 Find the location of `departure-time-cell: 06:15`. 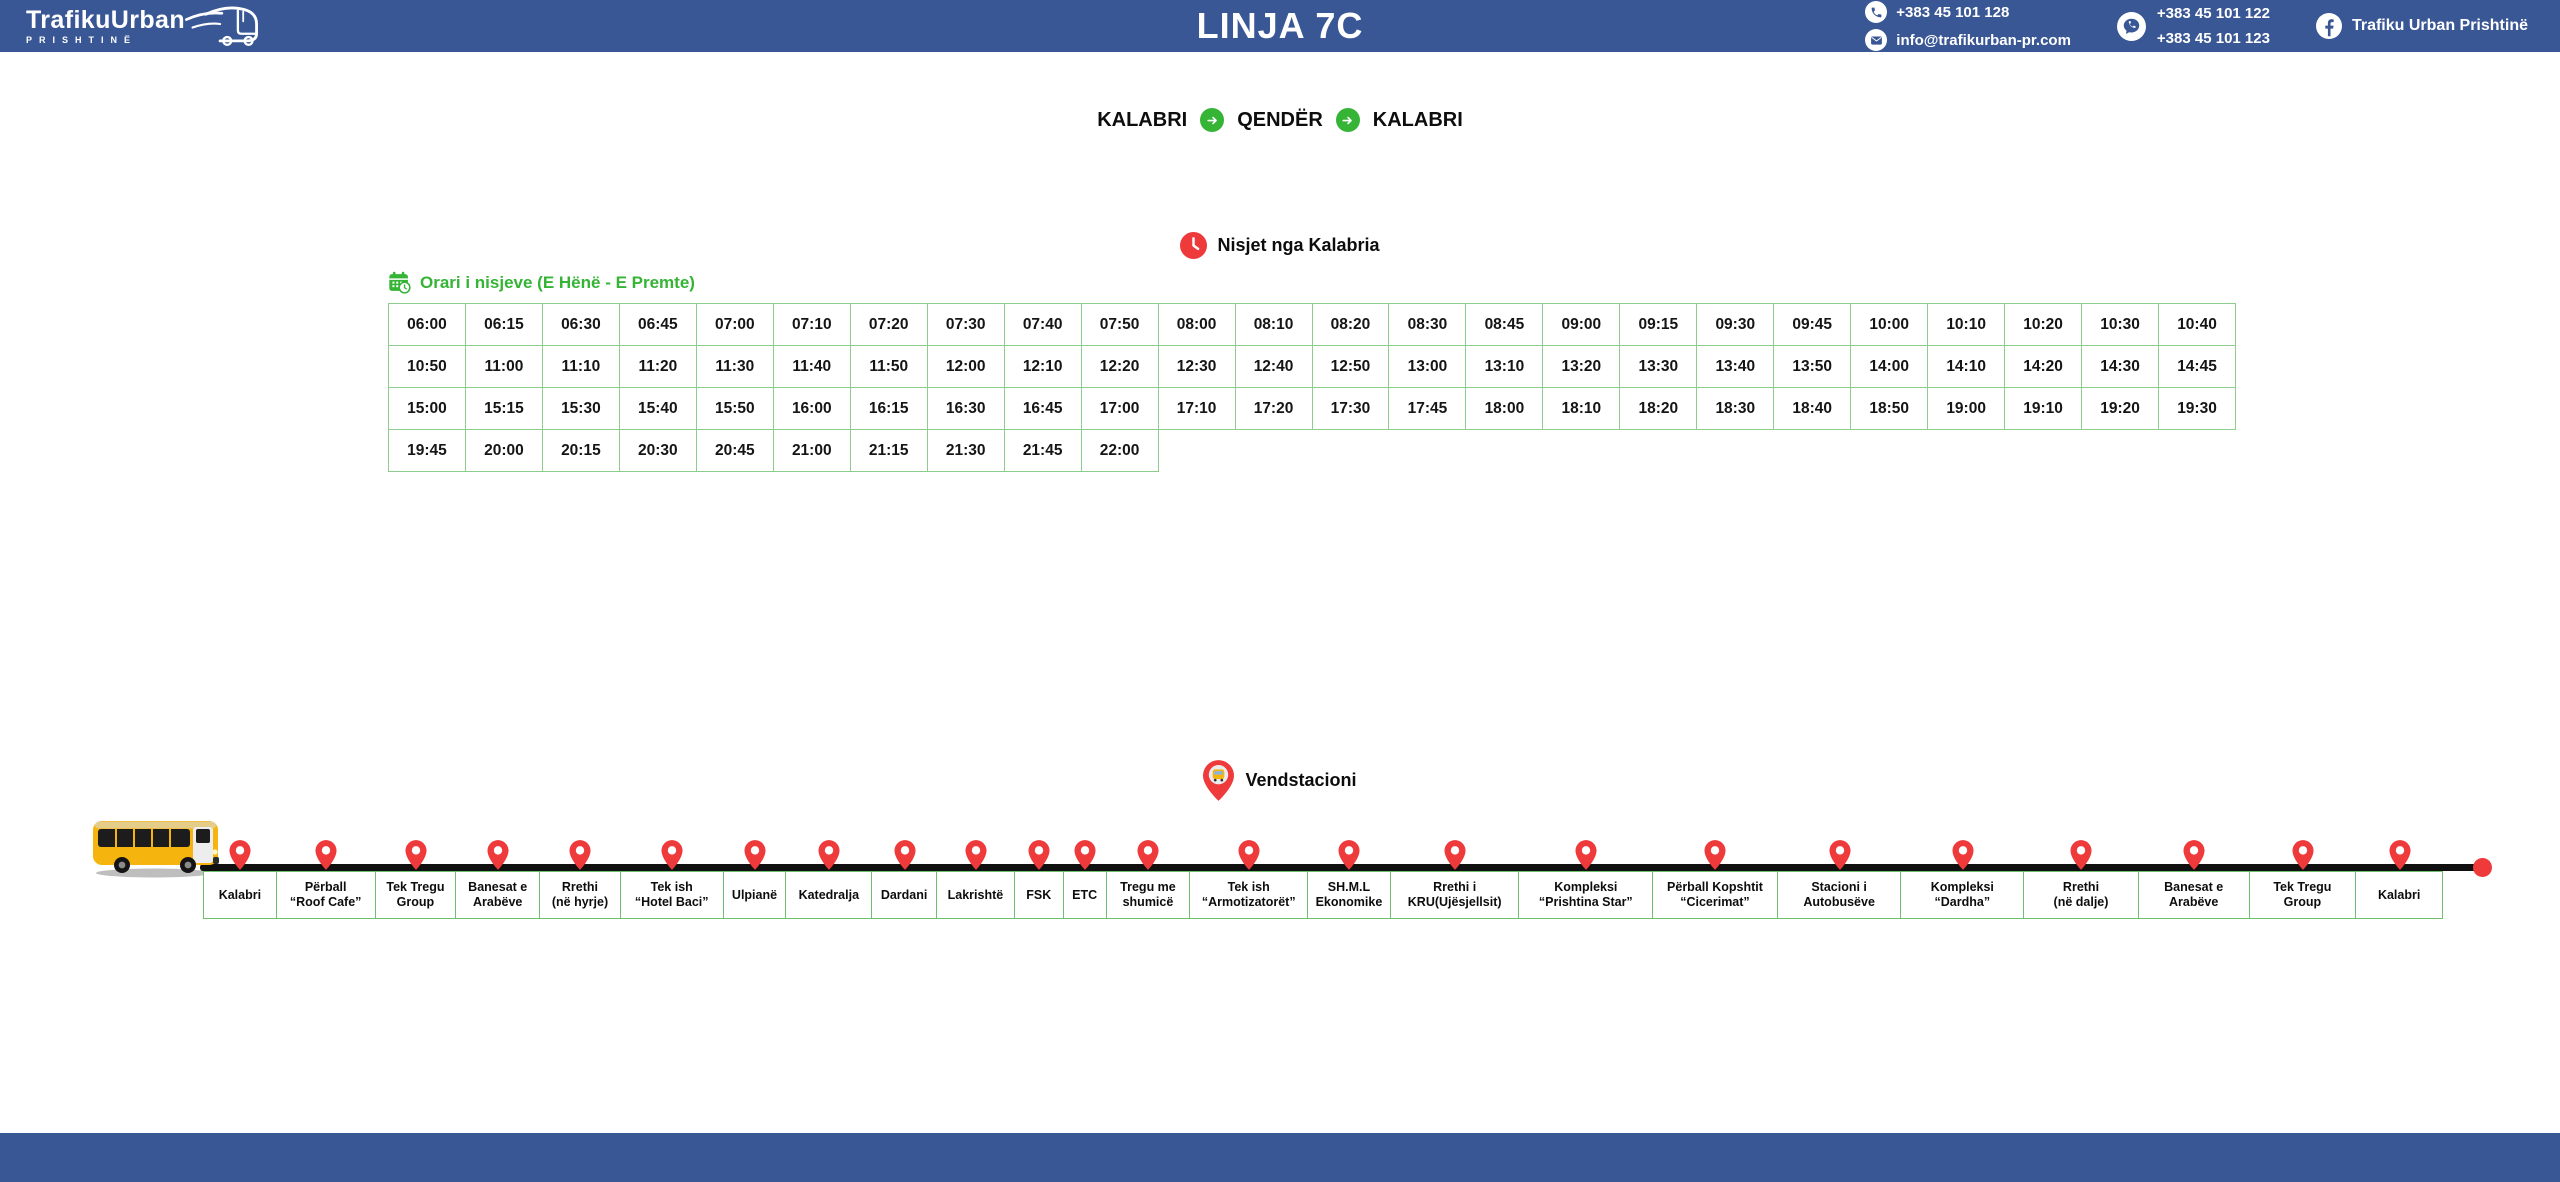

departure-time-cell: 06:15 is located at coordinates (504, 325).